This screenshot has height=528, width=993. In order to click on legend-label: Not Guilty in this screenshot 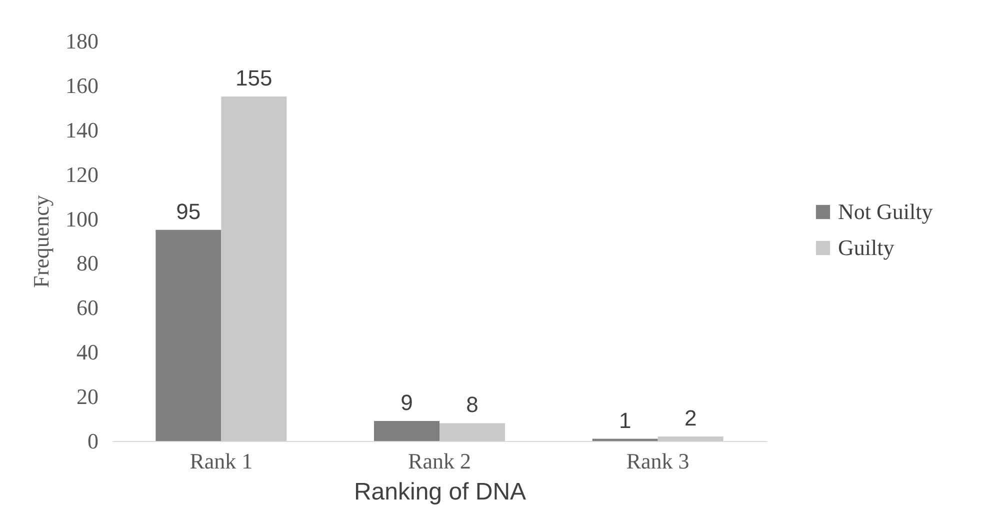, I will do `click(885, 211)`.